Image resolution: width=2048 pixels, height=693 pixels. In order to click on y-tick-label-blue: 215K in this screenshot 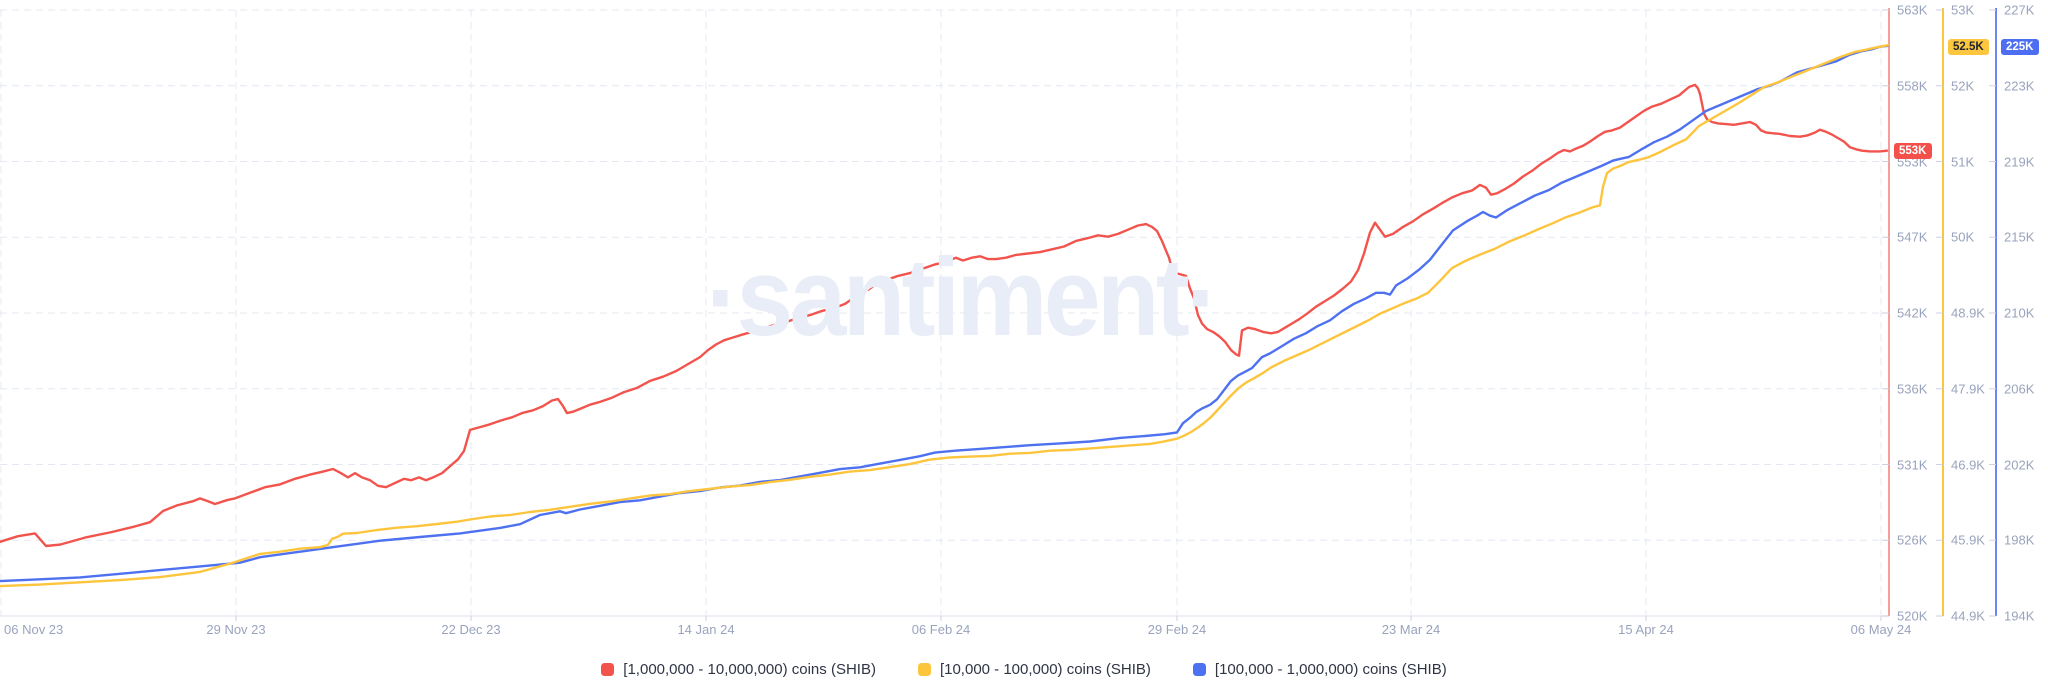, I will do `click(2019, 237)`.